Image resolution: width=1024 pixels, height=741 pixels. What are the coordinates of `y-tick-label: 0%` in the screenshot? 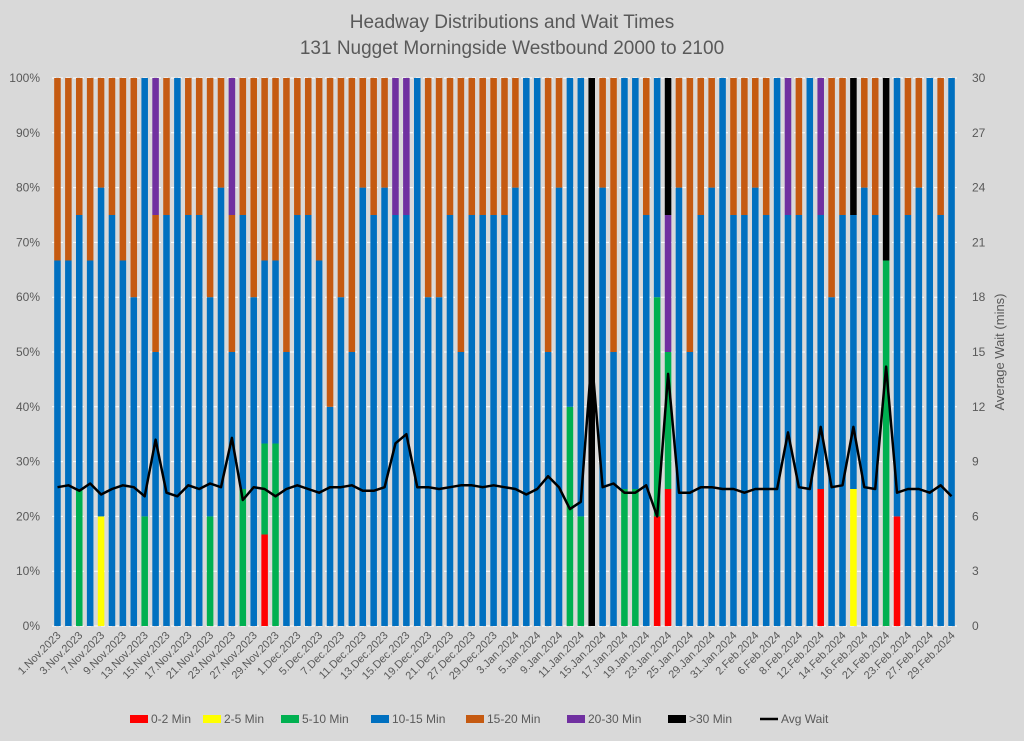 It's located at (32, 626).